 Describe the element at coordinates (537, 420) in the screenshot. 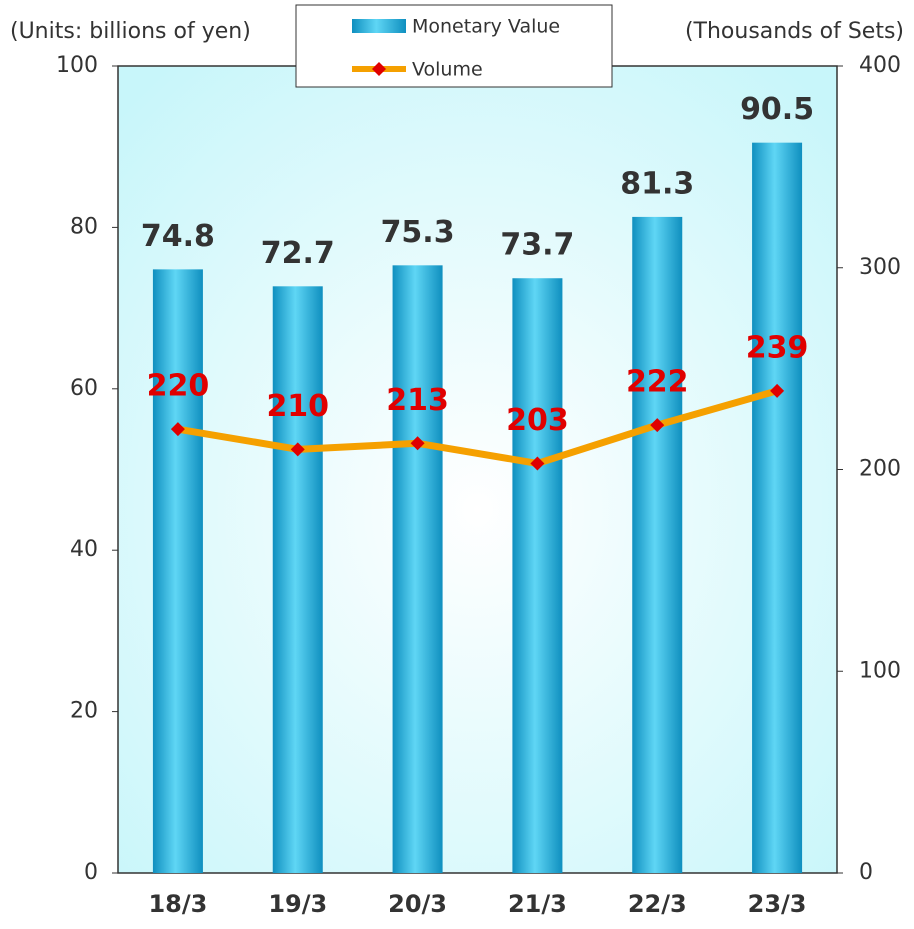

I see `line-value-label: 203` at that location.